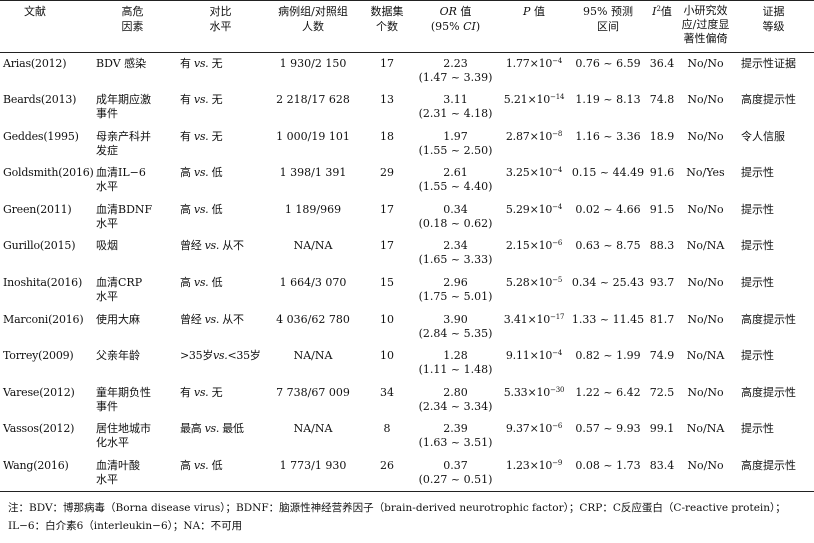 This screenshot has width=814, height=543. I want to click on or-ci: (2.34 ~ 3.34), so click(455, 406).